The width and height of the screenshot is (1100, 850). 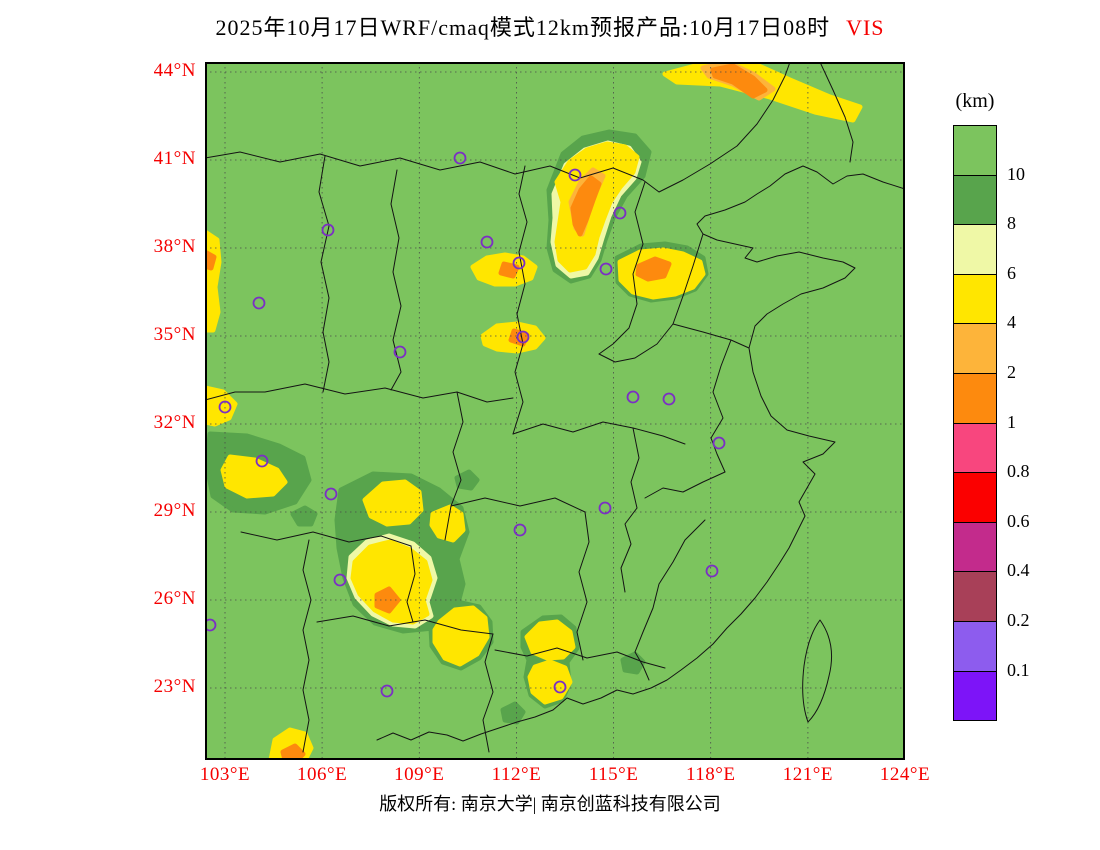 I want to click on colorbar-tick-label: 2, so click(x=1011, y=372).